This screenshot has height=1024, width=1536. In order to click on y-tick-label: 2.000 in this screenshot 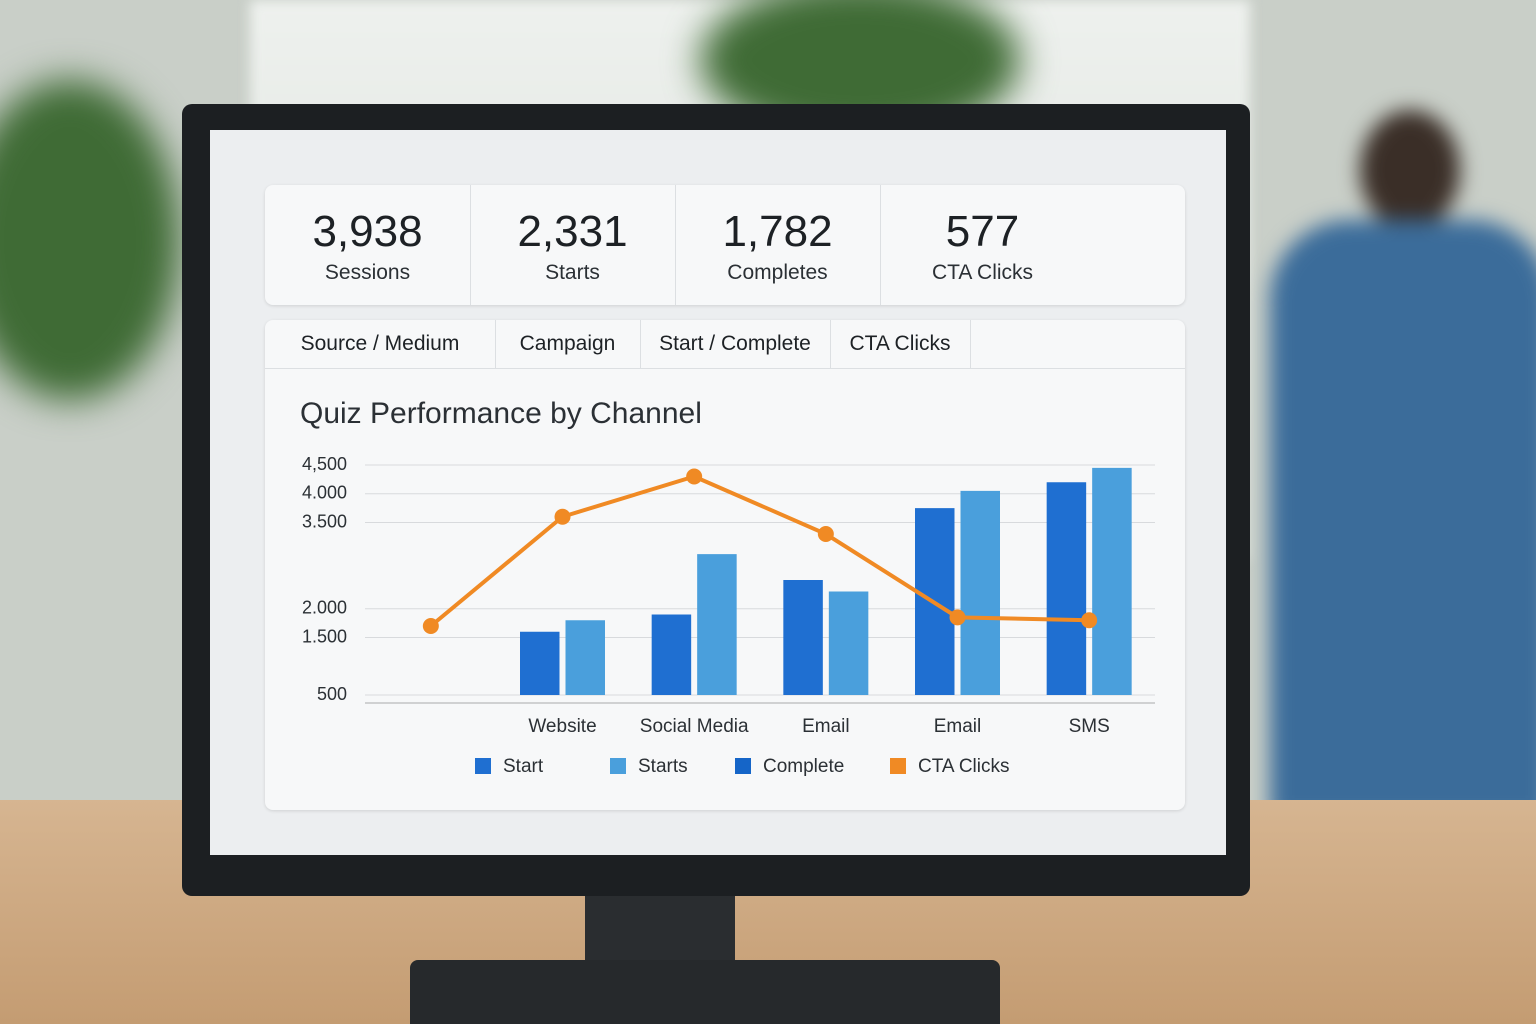, I will do `click(324, 608)`.